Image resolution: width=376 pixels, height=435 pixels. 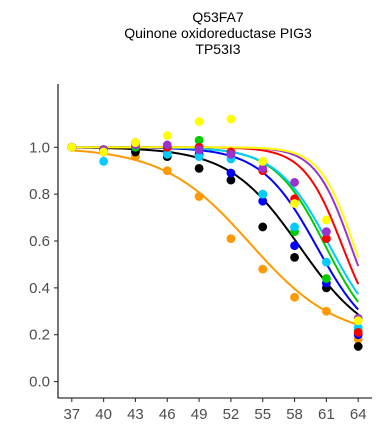 What do you see at coordinates (326, 414) in the screenshot?
I see `x-tick-label: 61` at bounding box center [326, 414].